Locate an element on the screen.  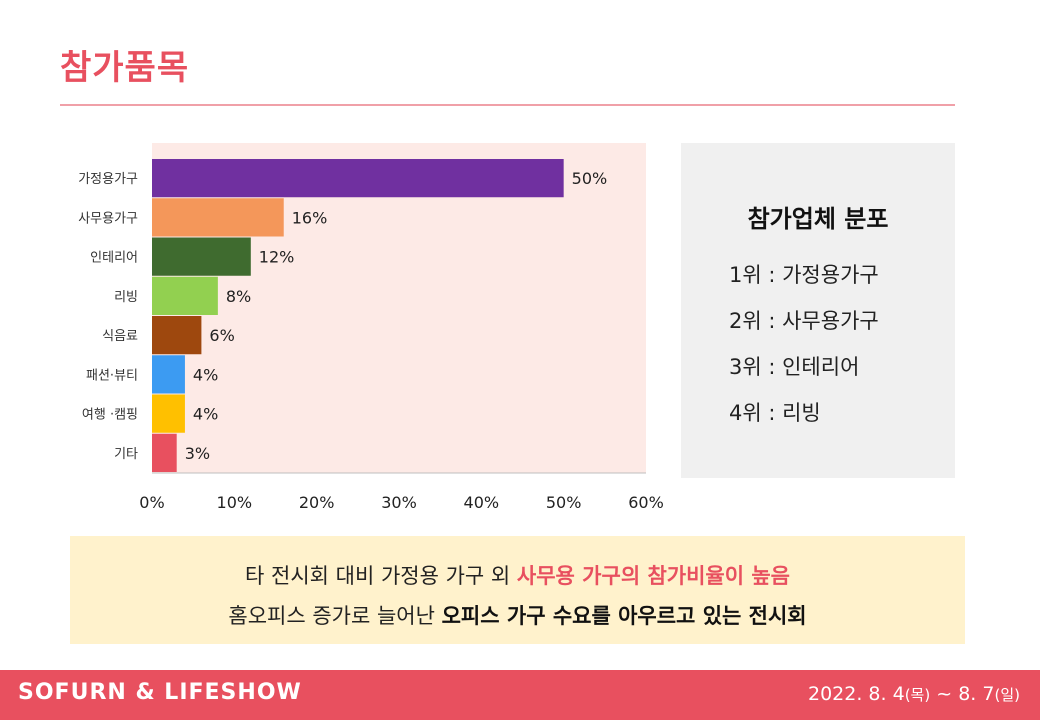
date-start: 2022. 8. 4 is located at coordinates (856, 694).